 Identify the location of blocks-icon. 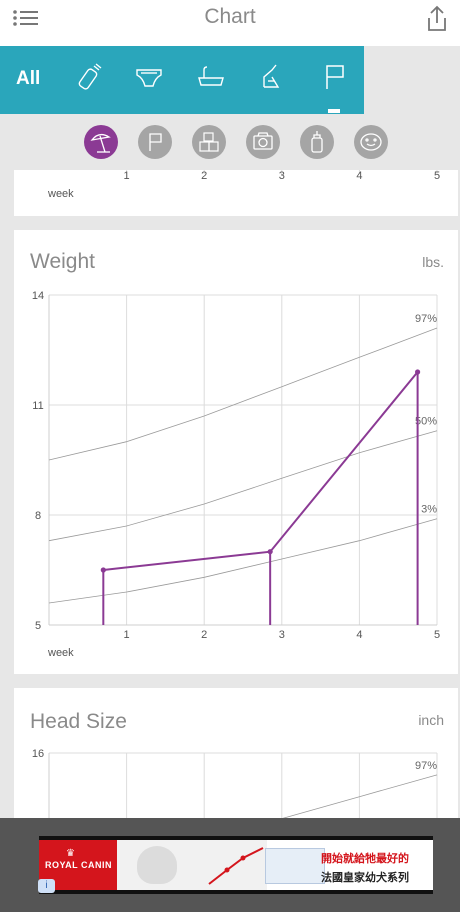
(209, 142).